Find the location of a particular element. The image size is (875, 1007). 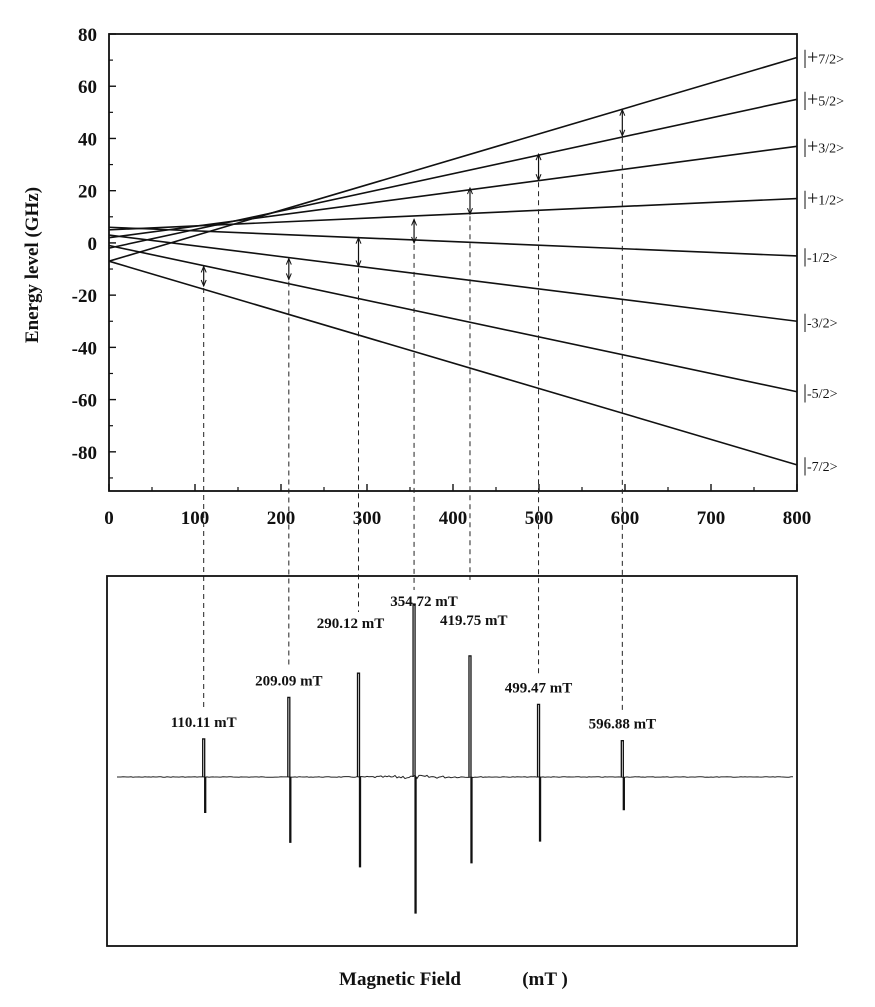

x-tick-label: 800 is located at coordinates (797, 518).